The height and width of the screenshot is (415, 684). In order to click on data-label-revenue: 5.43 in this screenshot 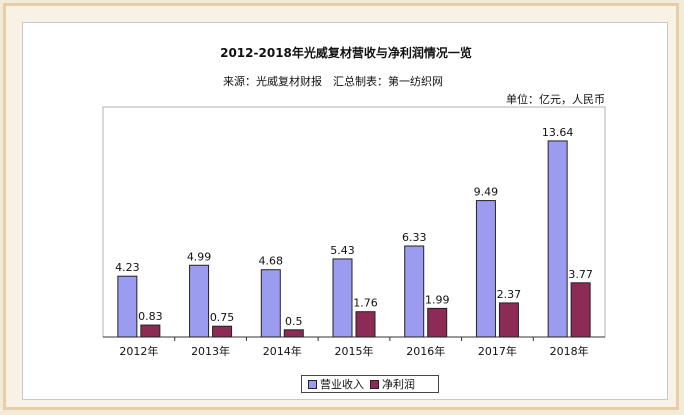, I will do `click(342, 250)`.